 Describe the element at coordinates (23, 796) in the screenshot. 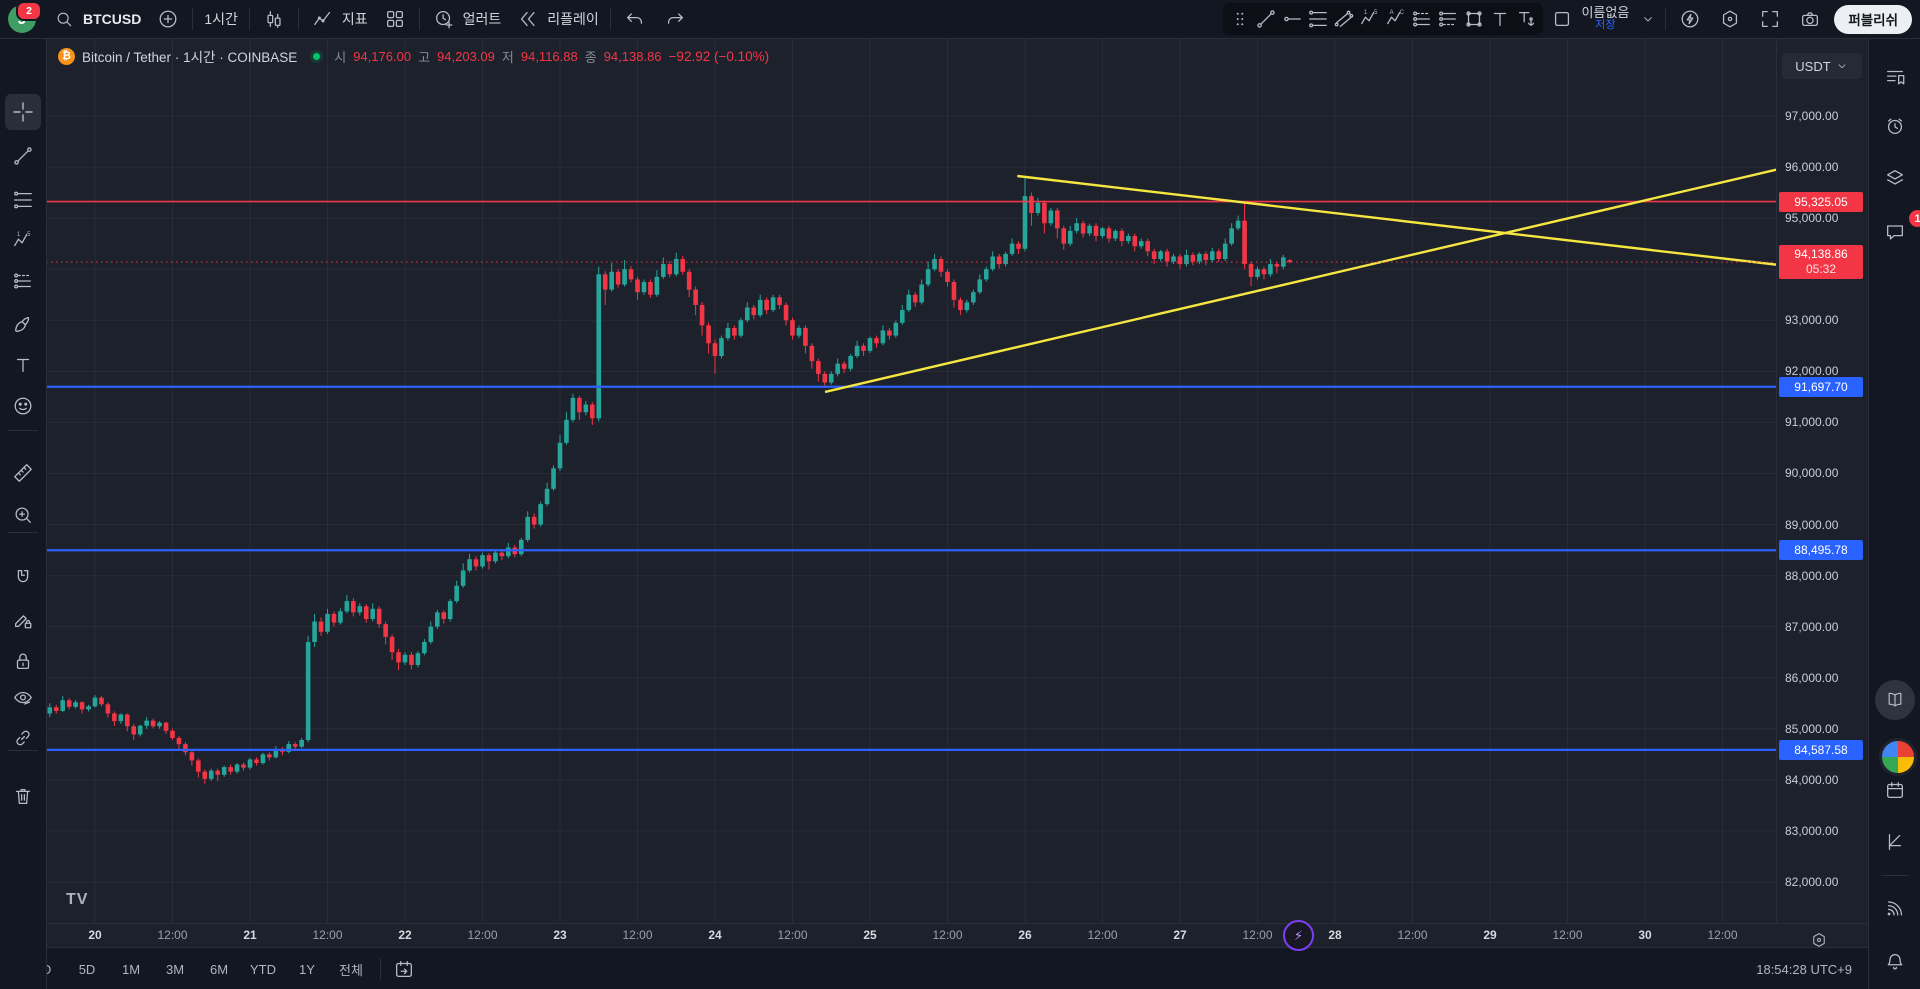

I see `tool-remove-all` at that location.